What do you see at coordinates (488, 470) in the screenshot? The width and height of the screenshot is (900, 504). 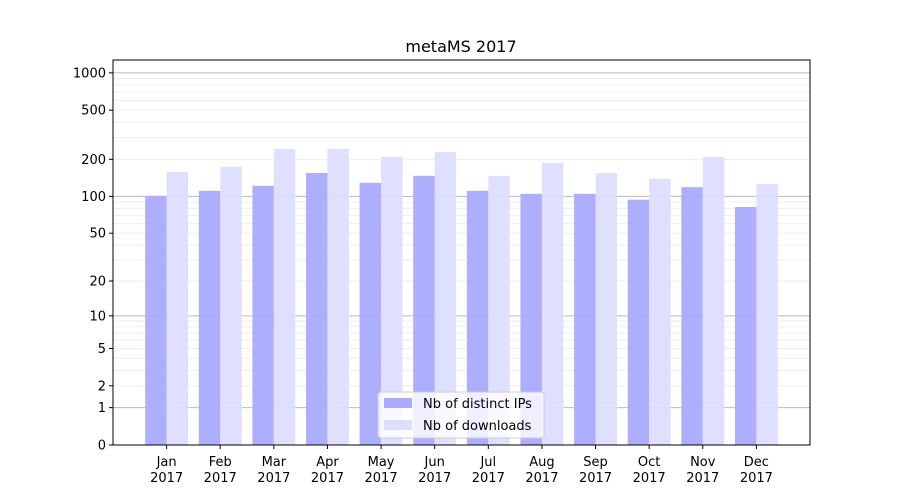 I see `x-tick-label: Jul 2017` at bounding box center [488, 470].